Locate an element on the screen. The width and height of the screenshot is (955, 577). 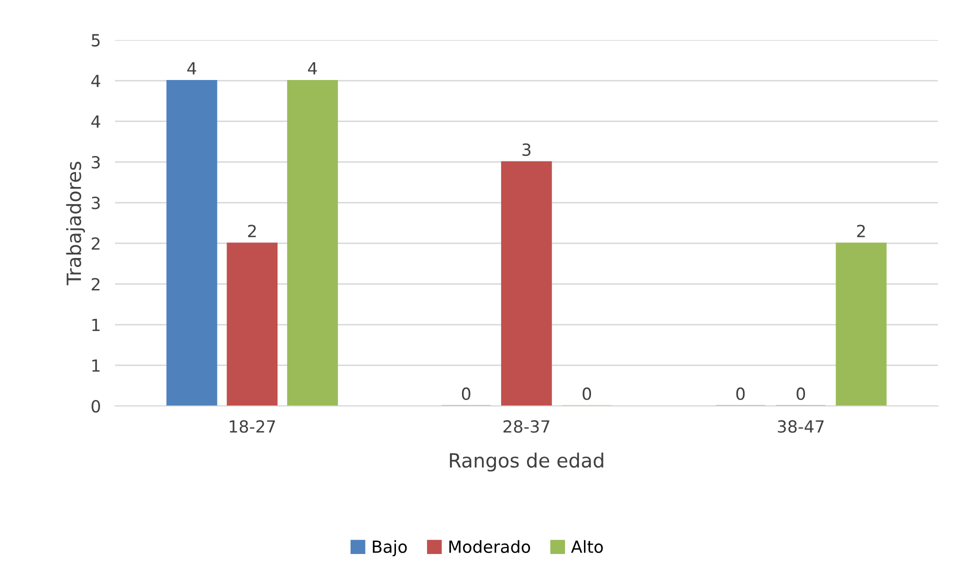
data-label: 3 is located at coordinates (526, 149).